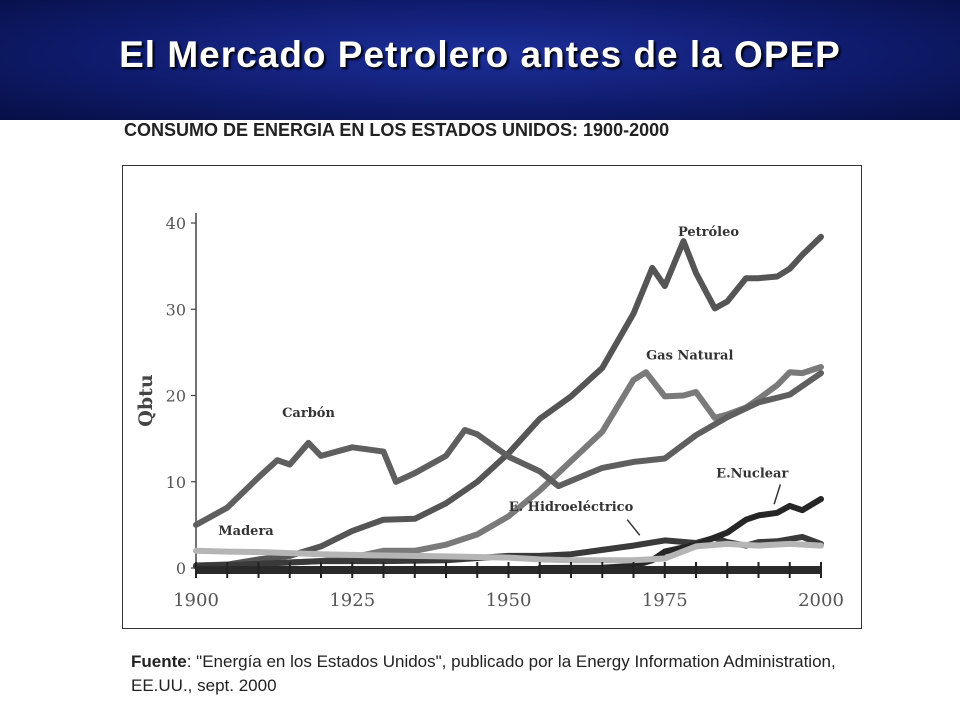 Image resolution: width=960 pixels, height=720 pixels. I want to click on x-tick-label: 1950, so click(509, 600).